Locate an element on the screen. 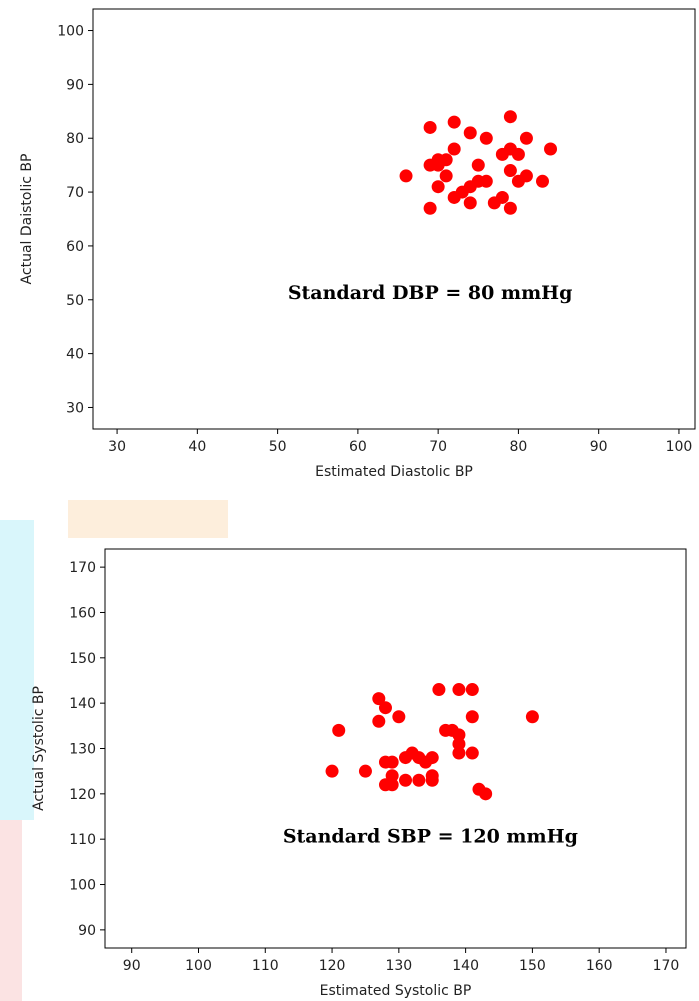 This screenshot has width=699, height=1001. x-tick-label: 60 is located at coordinates (358, 447).